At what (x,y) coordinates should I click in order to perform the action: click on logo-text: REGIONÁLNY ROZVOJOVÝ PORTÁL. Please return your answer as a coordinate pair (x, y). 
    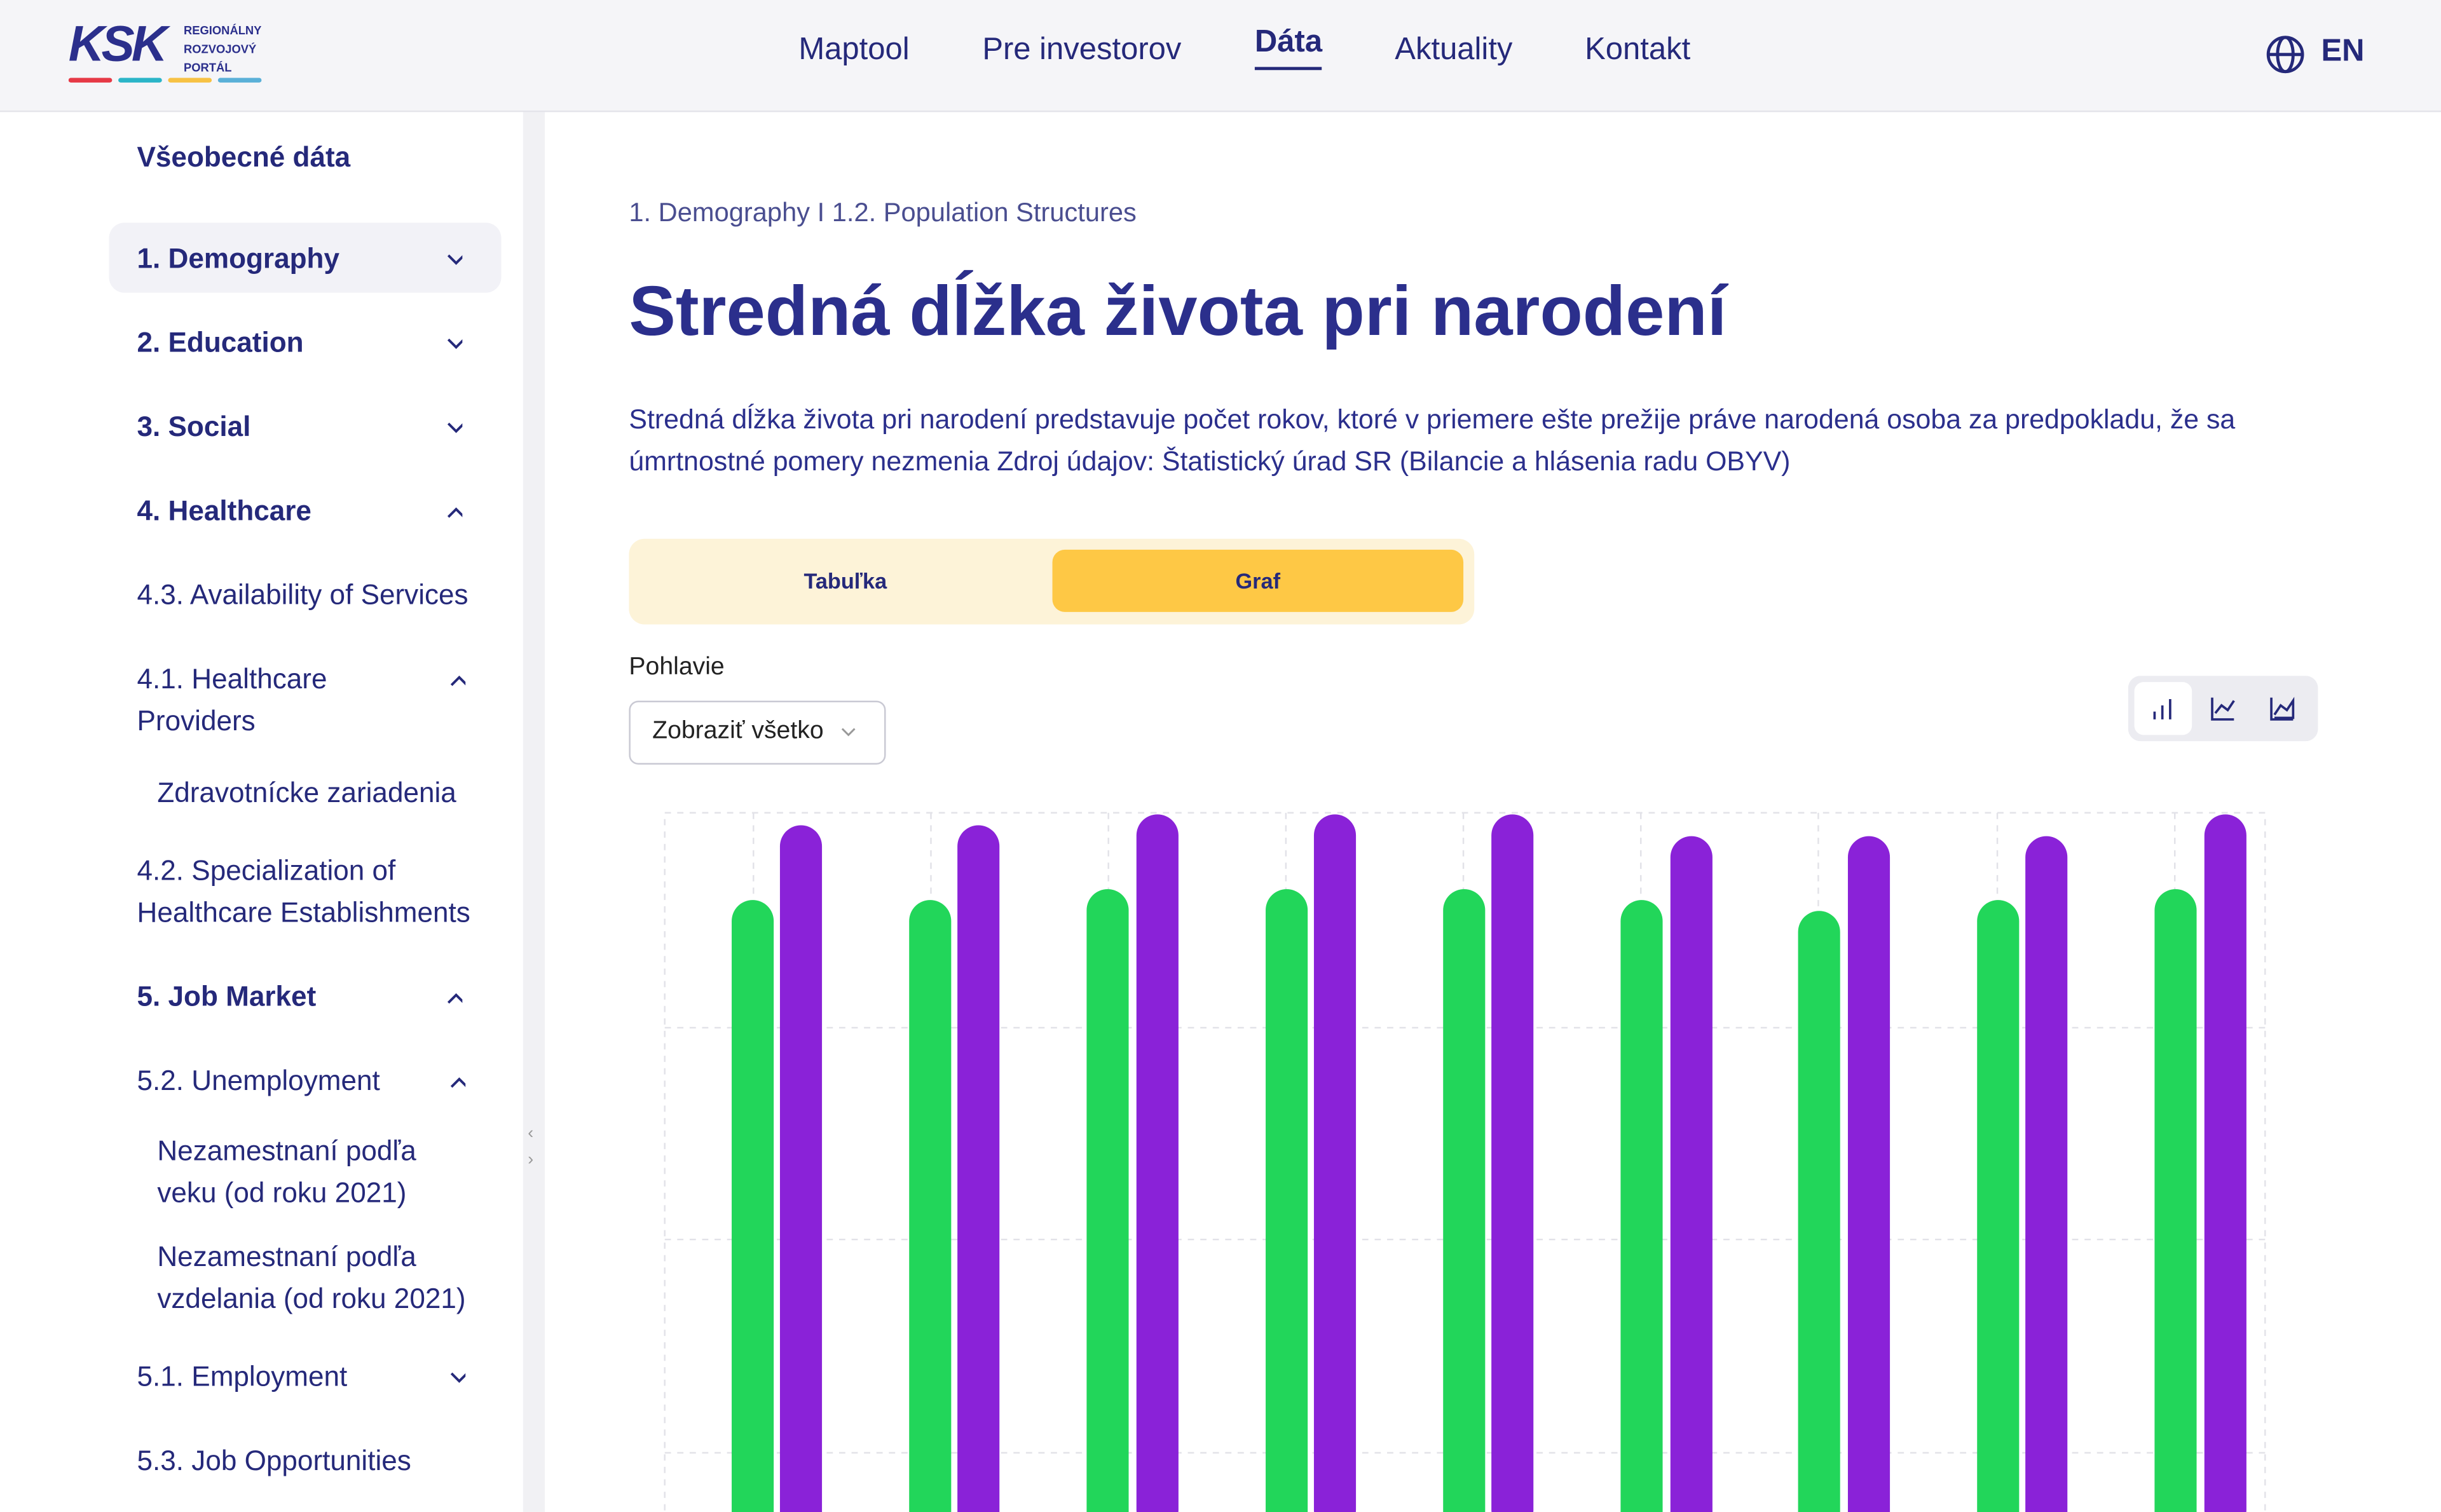
    Looking at the image, I should click on (222, 50).